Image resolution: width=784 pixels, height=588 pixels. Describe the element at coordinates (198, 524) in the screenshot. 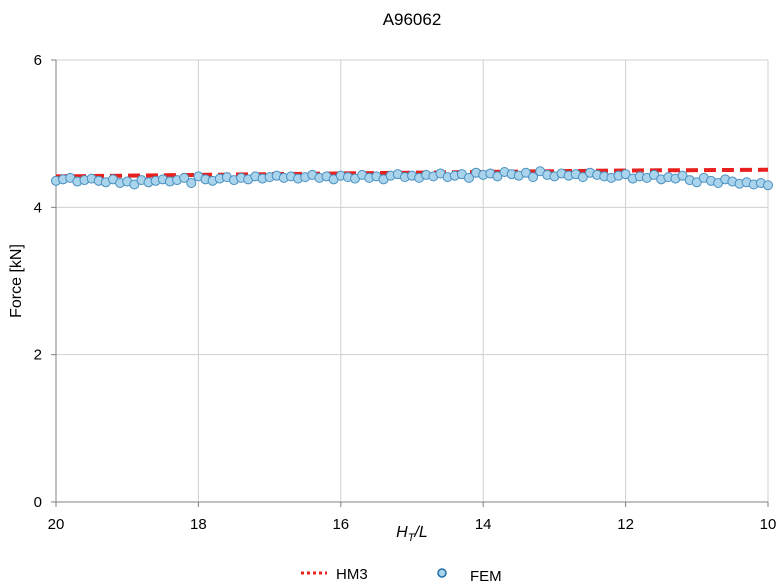

I see `x-tick-label: 18` at that location.